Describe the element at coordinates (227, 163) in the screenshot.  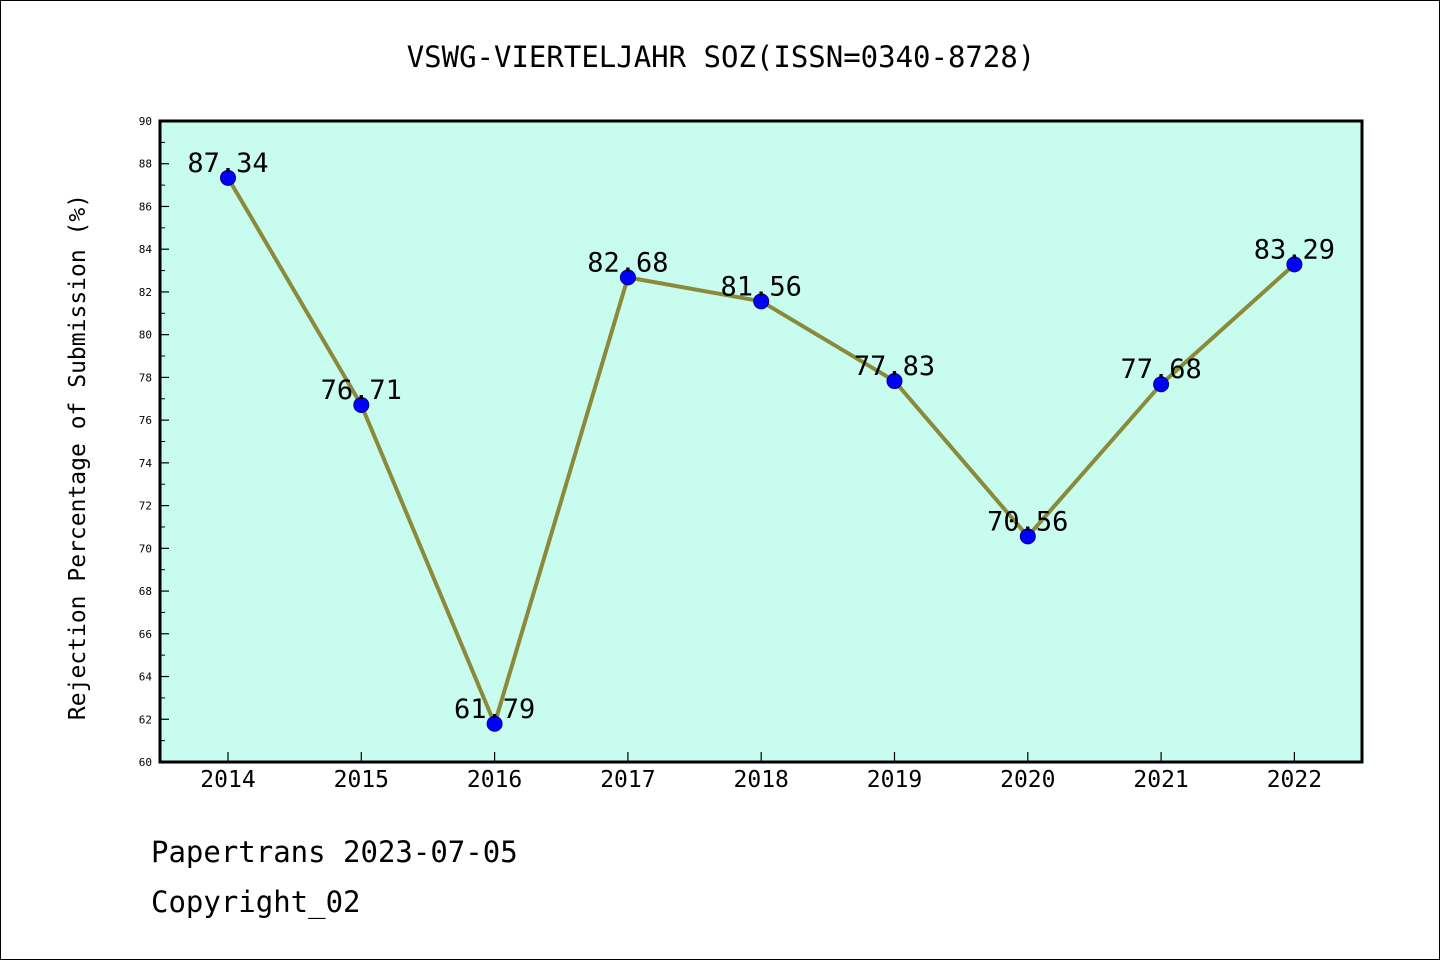
I see `data-label: 87.34` at that location.